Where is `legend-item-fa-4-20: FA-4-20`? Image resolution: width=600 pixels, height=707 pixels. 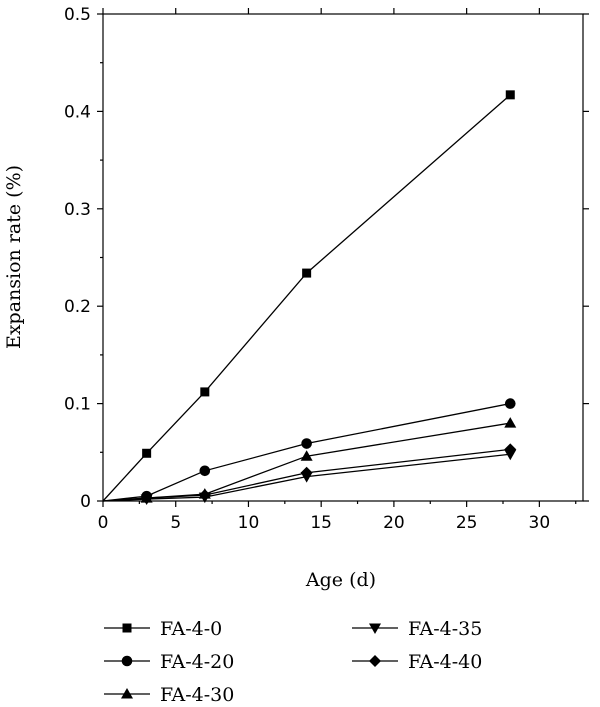
legend-item-fa-4-20: FA-4-20 is located at coordinates (169, 662).